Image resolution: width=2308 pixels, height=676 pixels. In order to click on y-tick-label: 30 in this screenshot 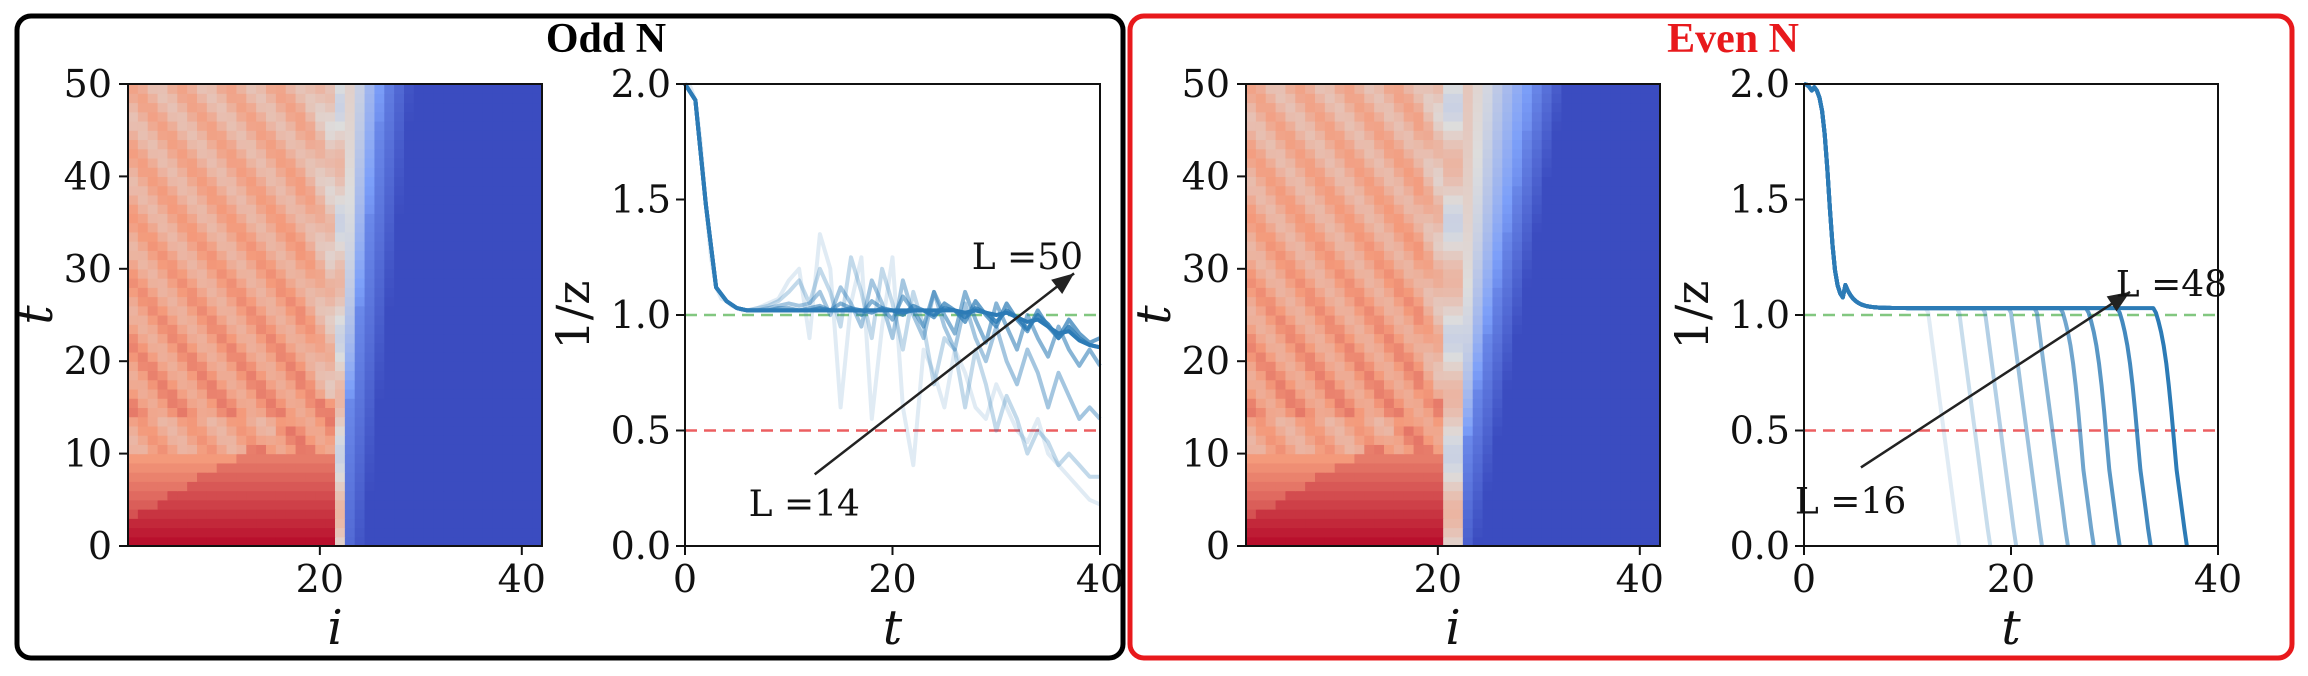, I will do `click(1206, 269)`.